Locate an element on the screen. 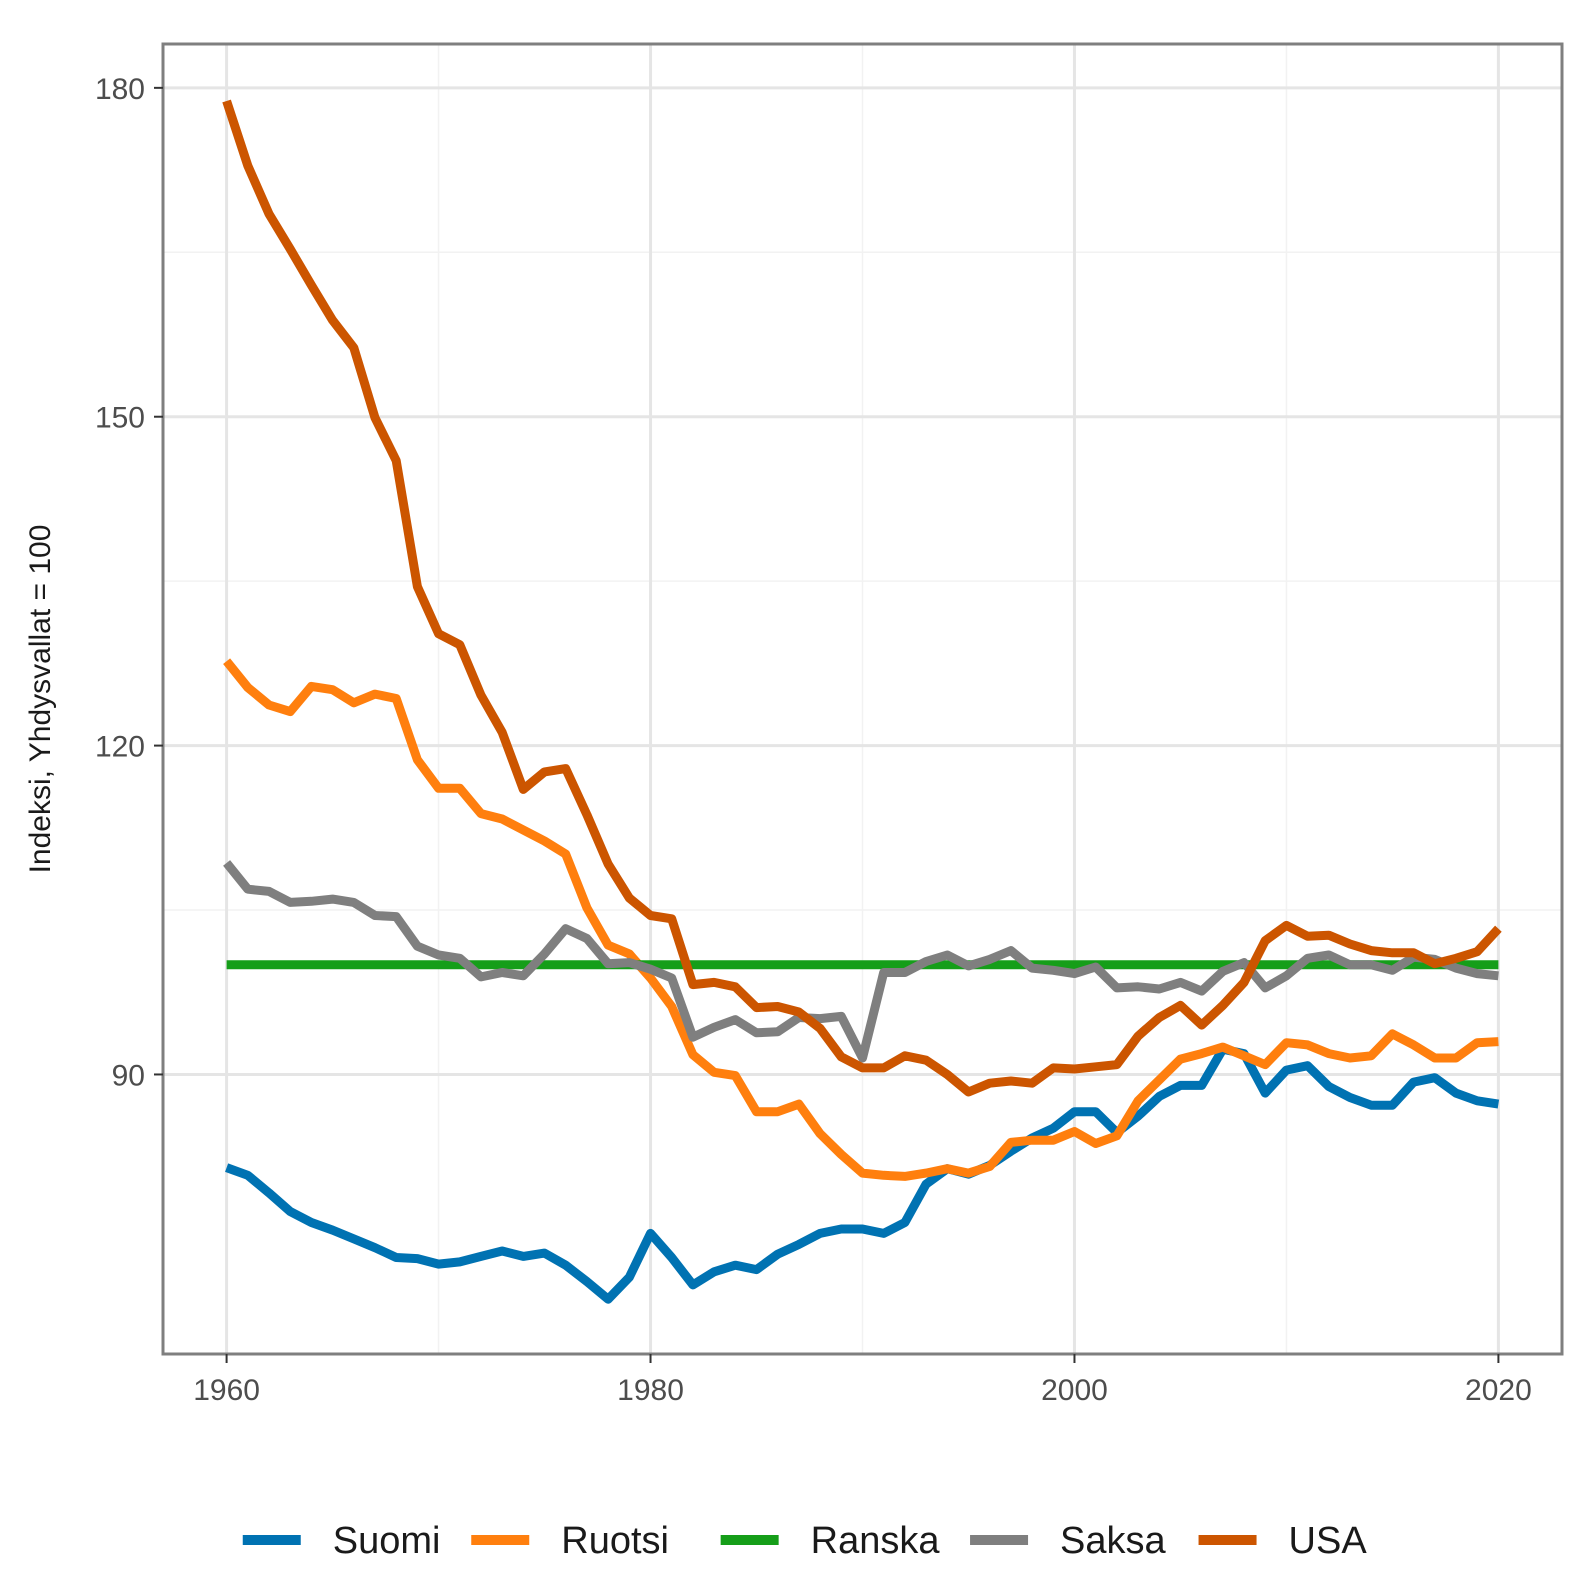  series-line-saksa is located at coordinates (861, 961).